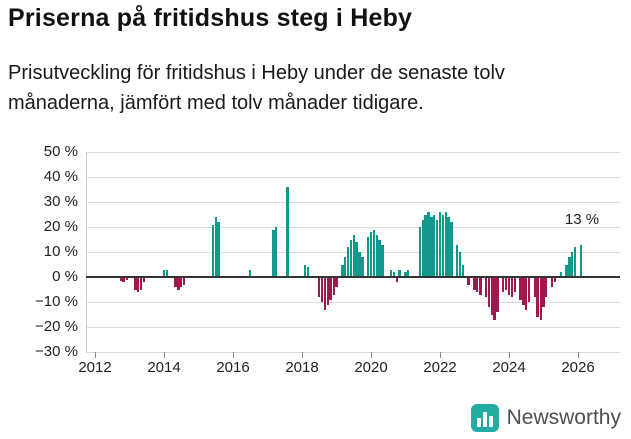 This screenshot has height=439, width=631. I want to click on newsworthy-logo-icon, so click(484, 418).